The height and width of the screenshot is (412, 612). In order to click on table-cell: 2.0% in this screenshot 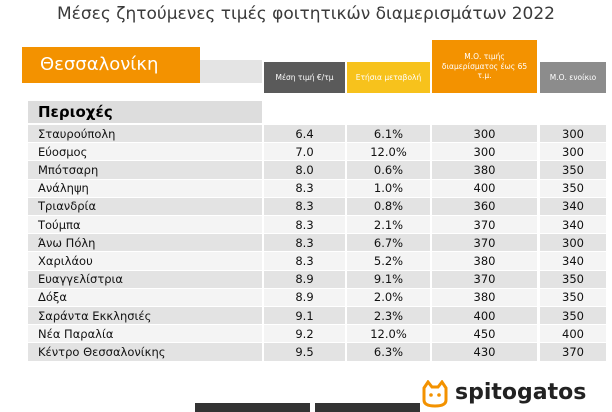, I will do `click(388, 297)`.